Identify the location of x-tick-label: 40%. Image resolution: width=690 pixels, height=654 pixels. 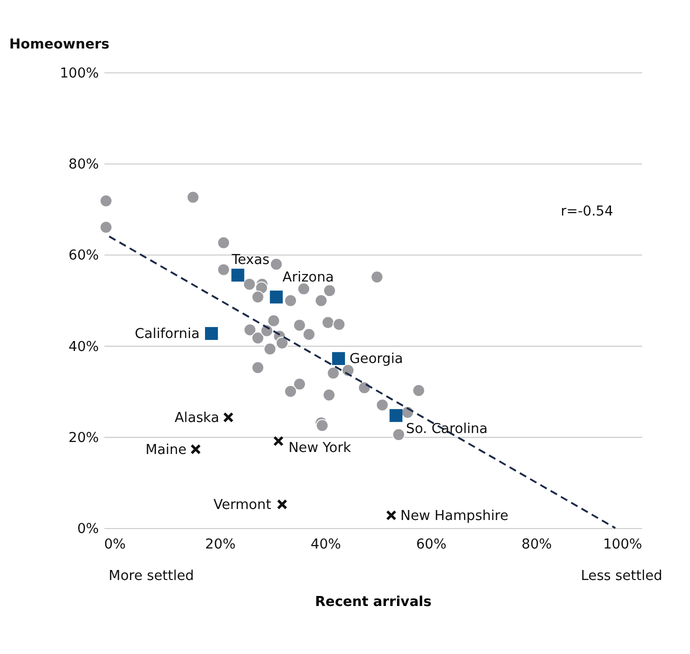
(325, 544).